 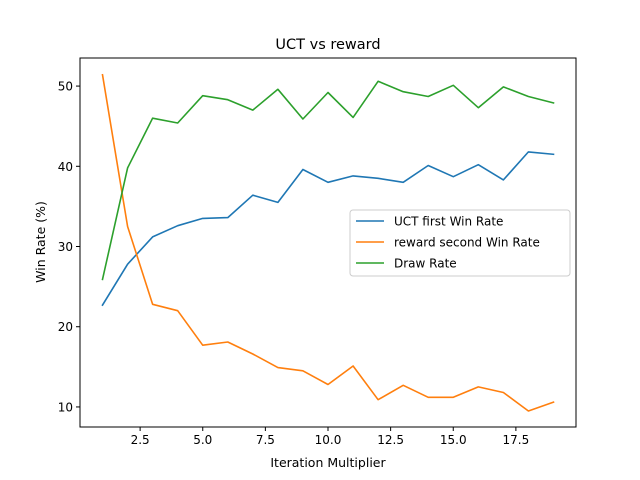 I want to click on y-axis: 10 20 30 40 50, so click(x=69, y=247).